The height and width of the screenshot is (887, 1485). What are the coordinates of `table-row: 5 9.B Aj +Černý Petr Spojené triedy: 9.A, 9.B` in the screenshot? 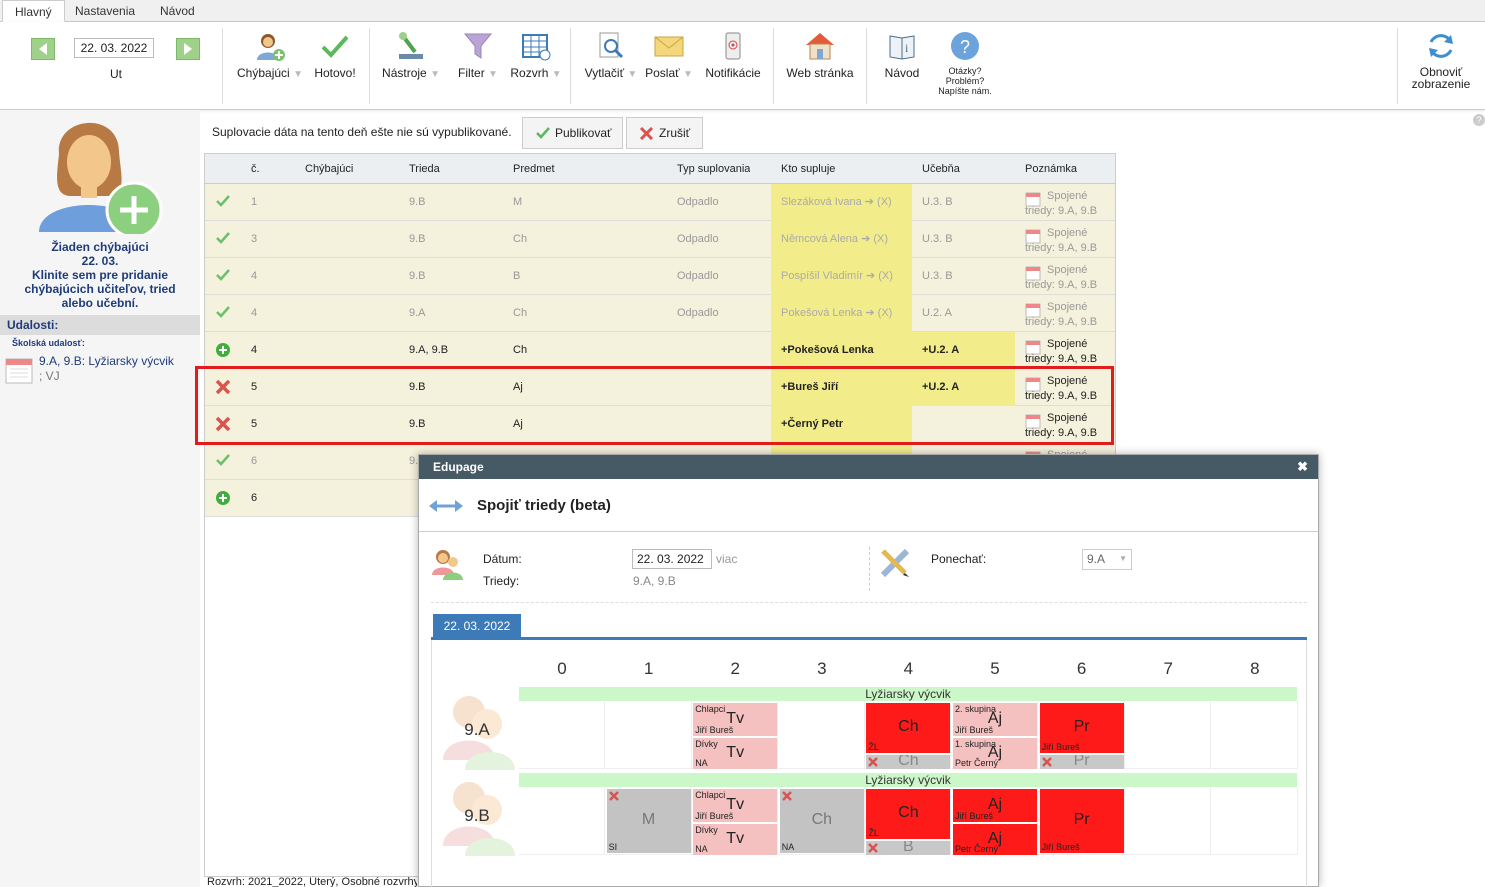 It's located at (660, 424).